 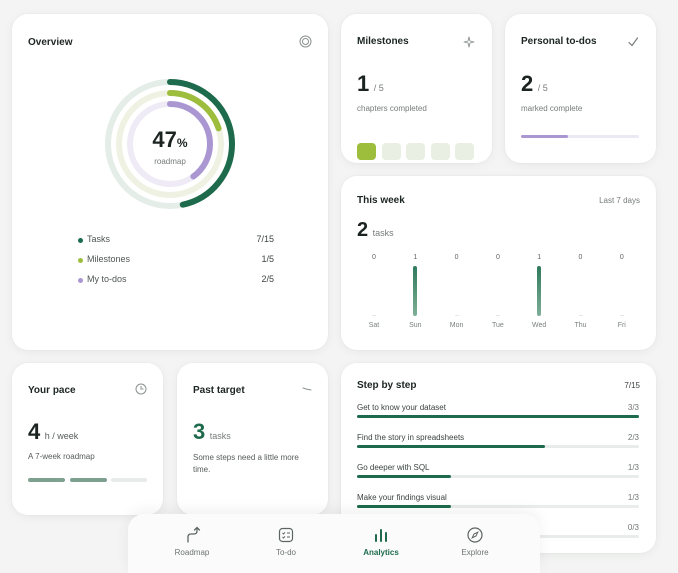 I want to click on nav-label: Roadmap, so click(x=192, y=552).